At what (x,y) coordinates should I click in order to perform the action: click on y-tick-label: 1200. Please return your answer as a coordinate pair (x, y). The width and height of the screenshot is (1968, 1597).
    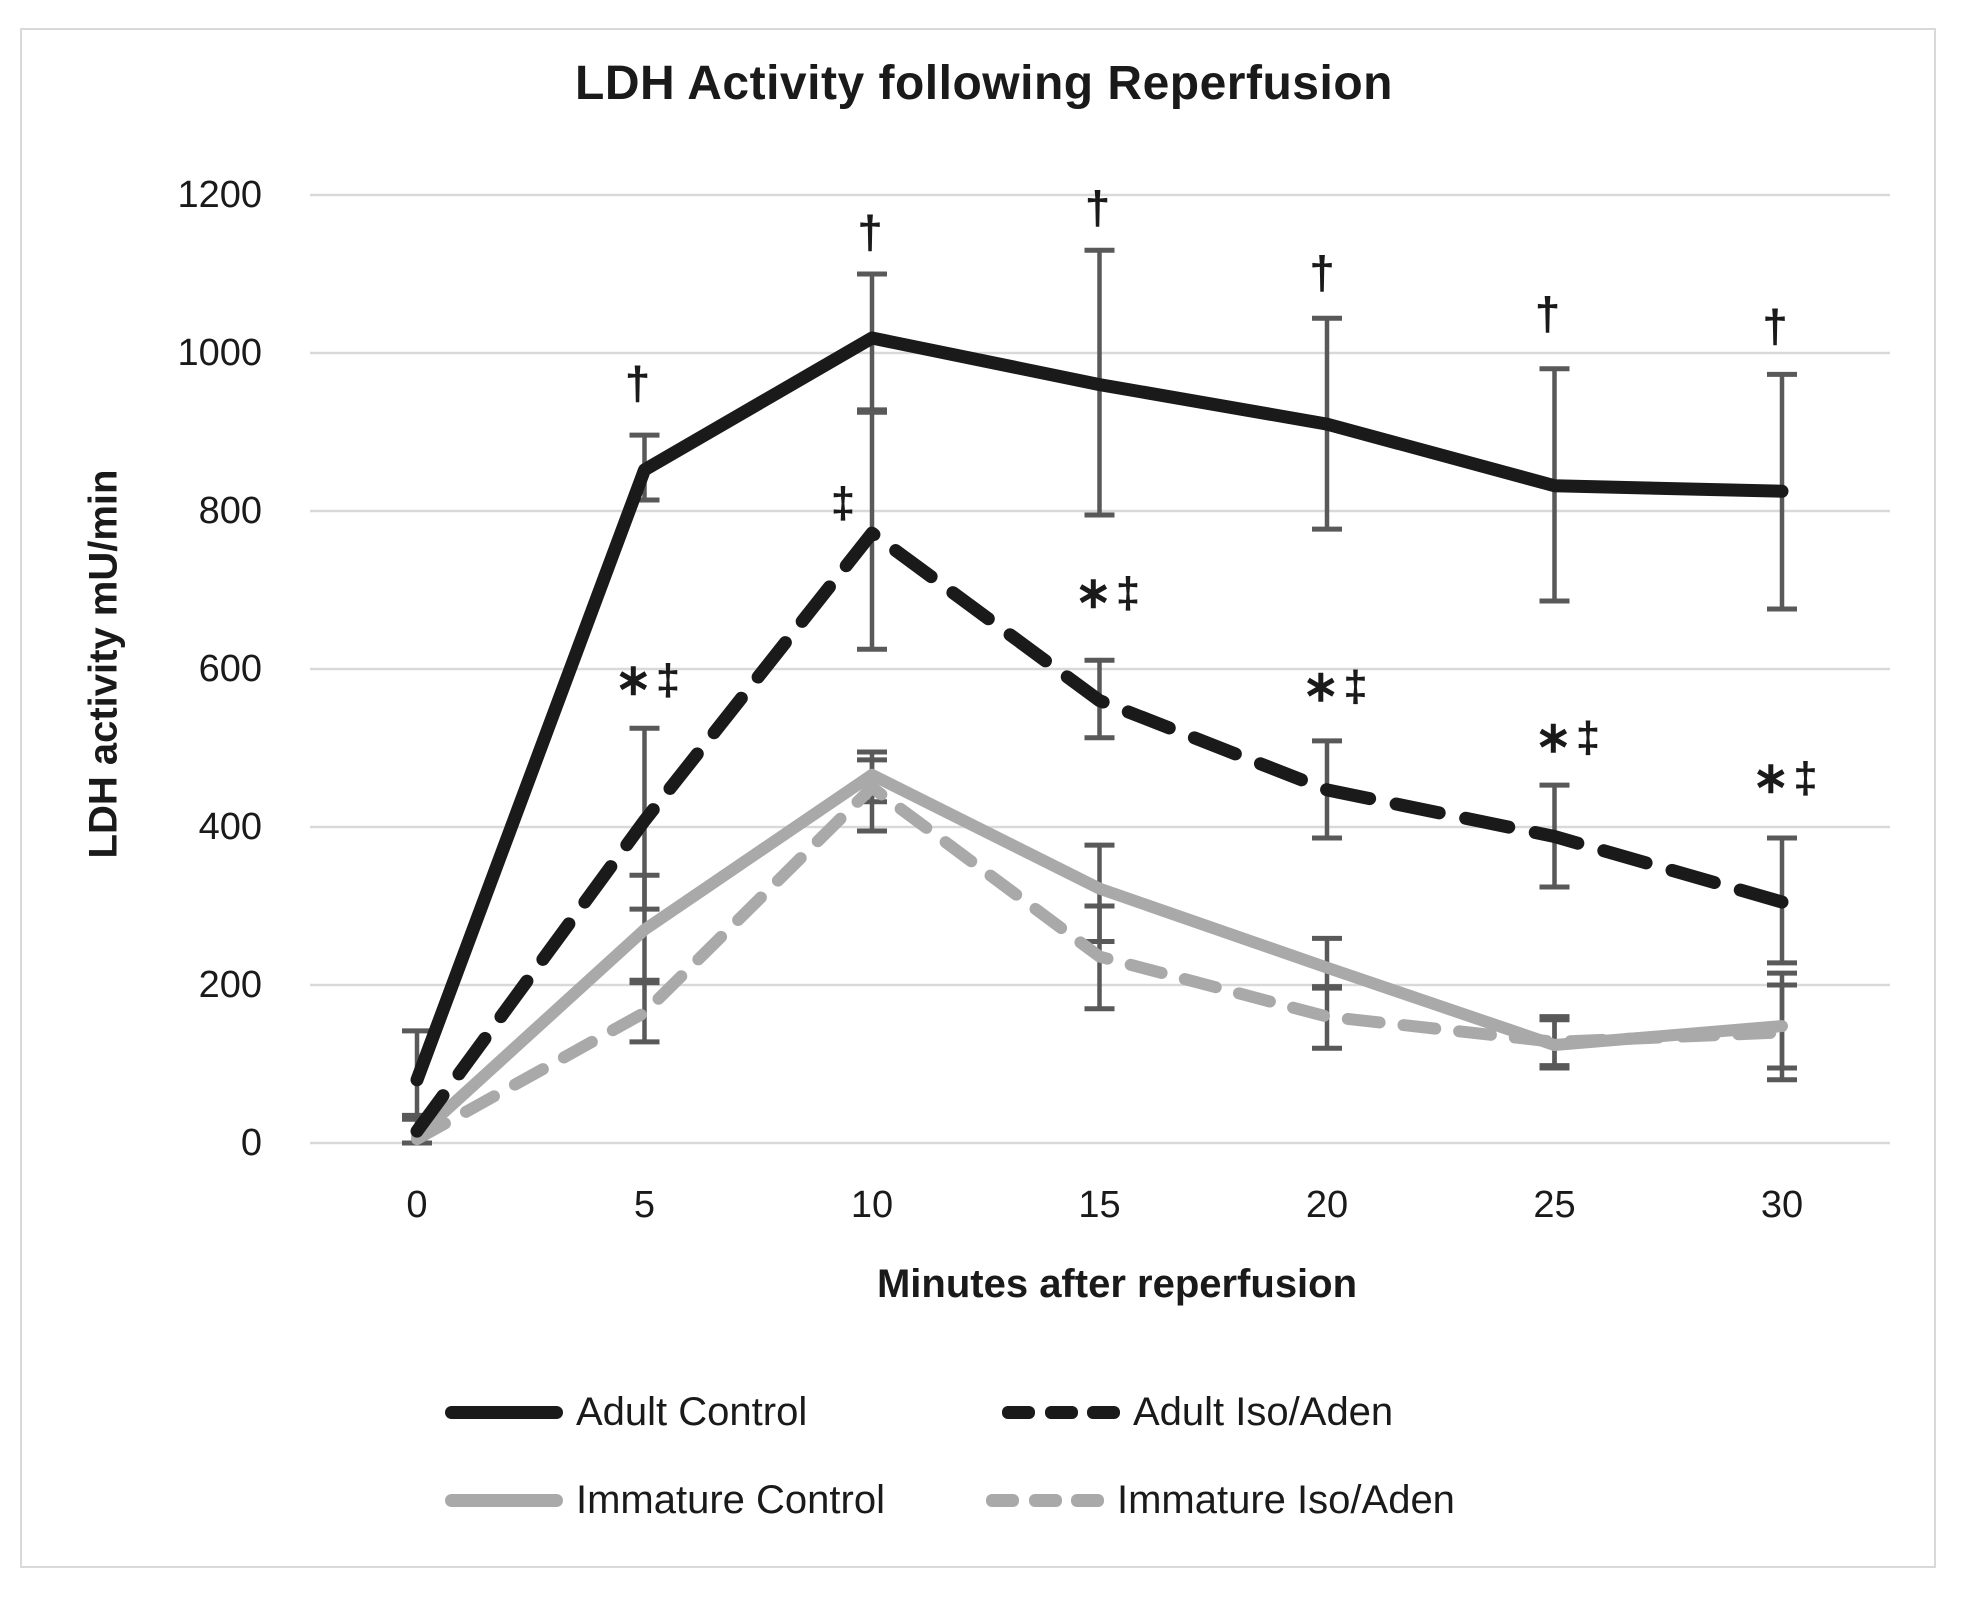
    Looking at the image, I should click on (219, 195).